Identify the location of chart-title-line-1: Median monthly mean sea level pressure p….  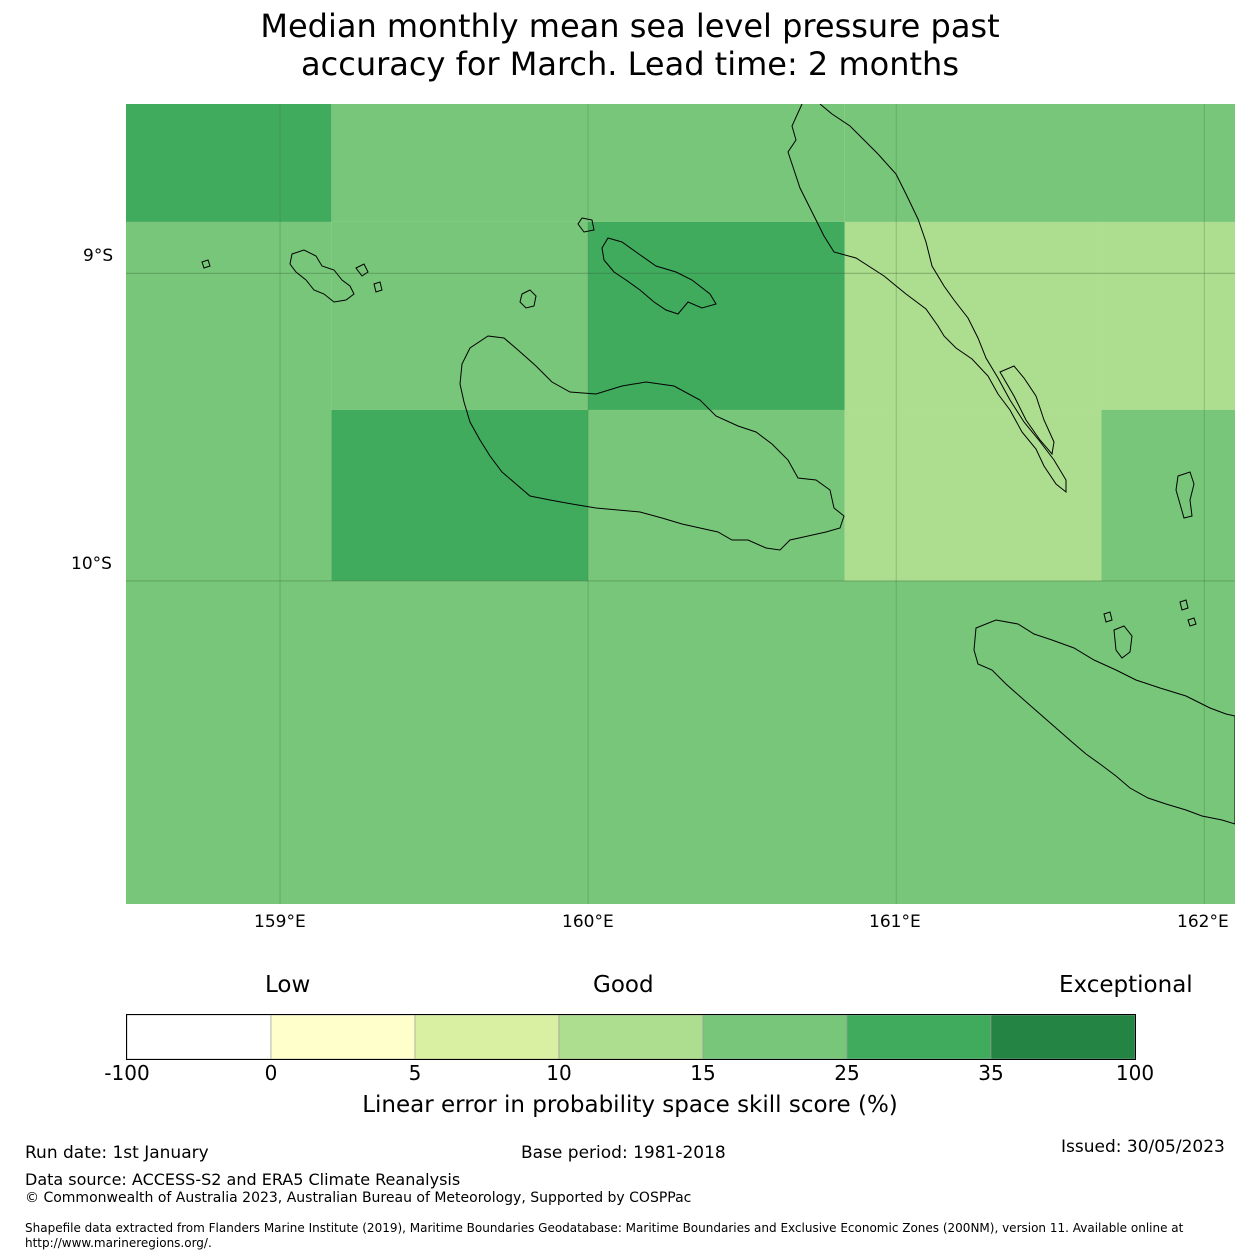
(630, 26).